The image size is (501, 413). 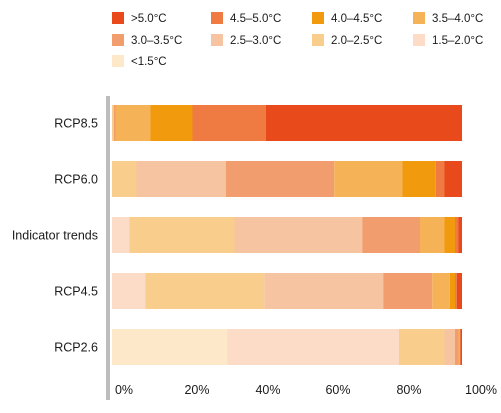 What do you see at coordinates (118, 18) in the screenshot?
I see `legend-gt-5-0-swatch` at bounding box center [118, 18].